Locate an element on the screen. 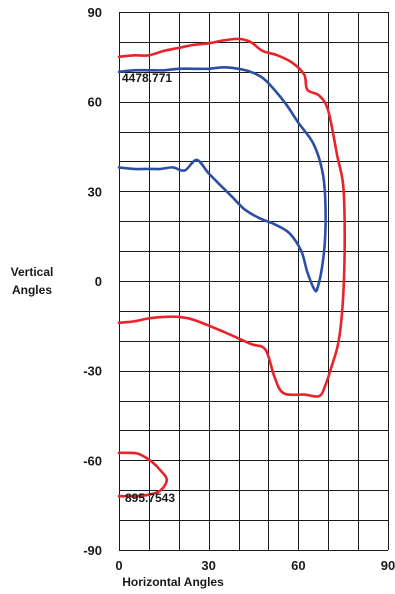  y-tick-label: 60 is located at coordinates (95, 102).